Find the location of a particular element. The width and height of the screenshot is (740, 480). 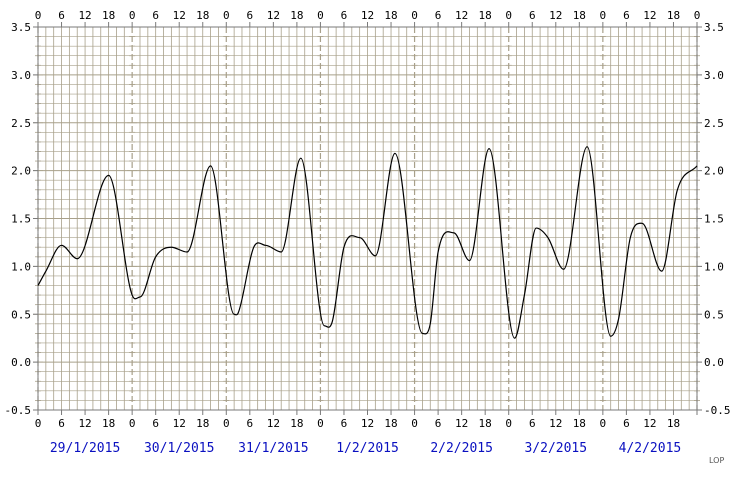

date-label: 4/2/2015 is located at coordinates (650, 448).